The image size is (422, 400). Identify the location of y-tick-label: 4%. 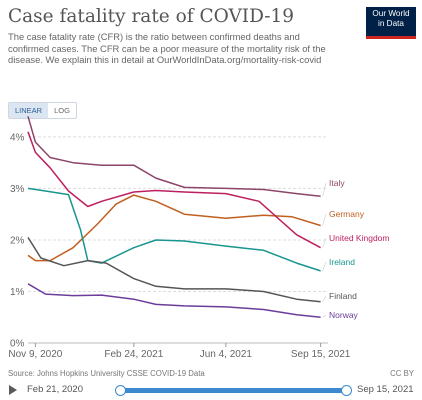
(17, 137).